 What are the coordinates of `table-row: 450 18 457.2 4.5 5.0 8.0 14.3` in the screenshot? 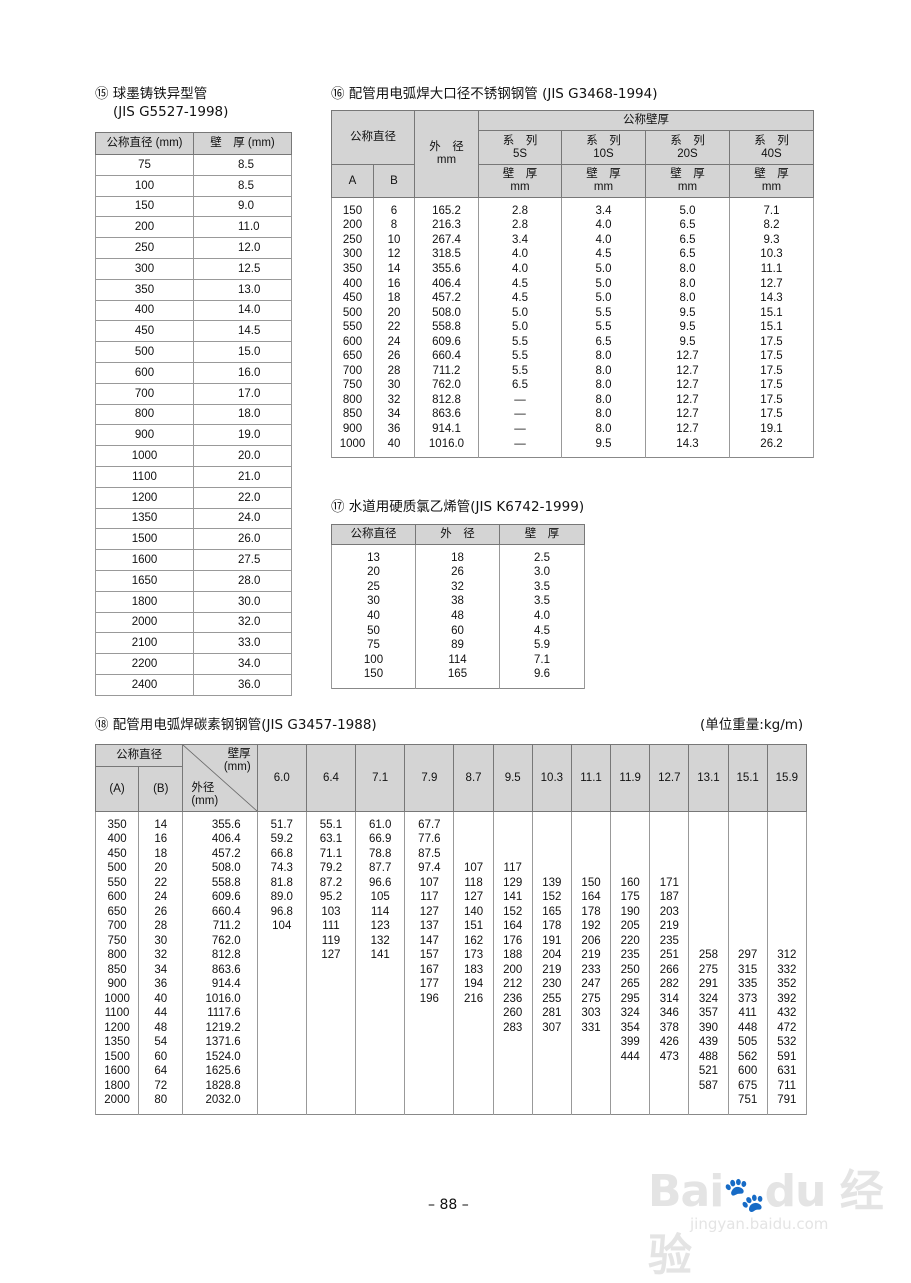 It's located at (572, 298).